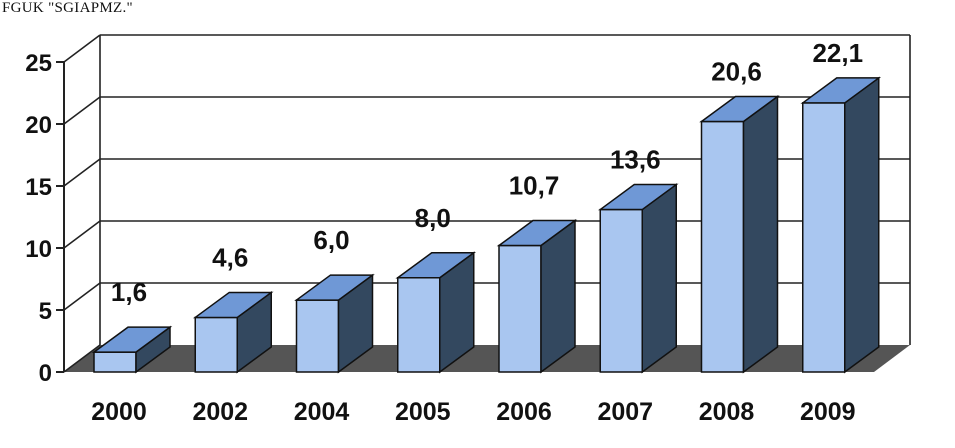 The height and width of the screenshot is (448, 955). Describe the element at coordinates (38, 249) in the screenshot. I see `y-tick-label: 10` at that location.